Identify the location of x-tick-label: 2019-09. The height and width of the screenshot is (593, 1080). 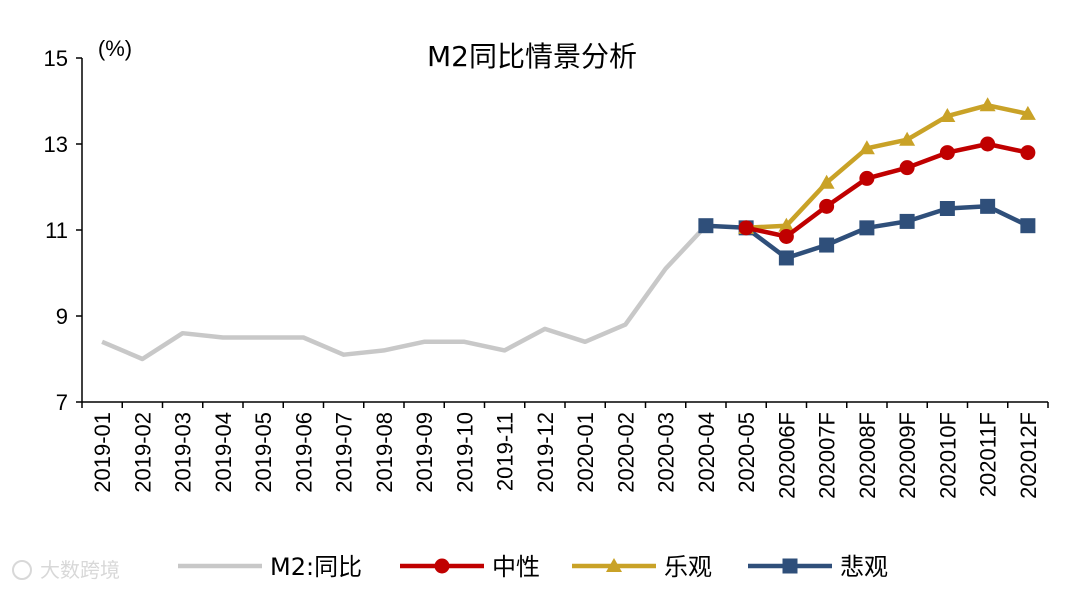
(424, 452).